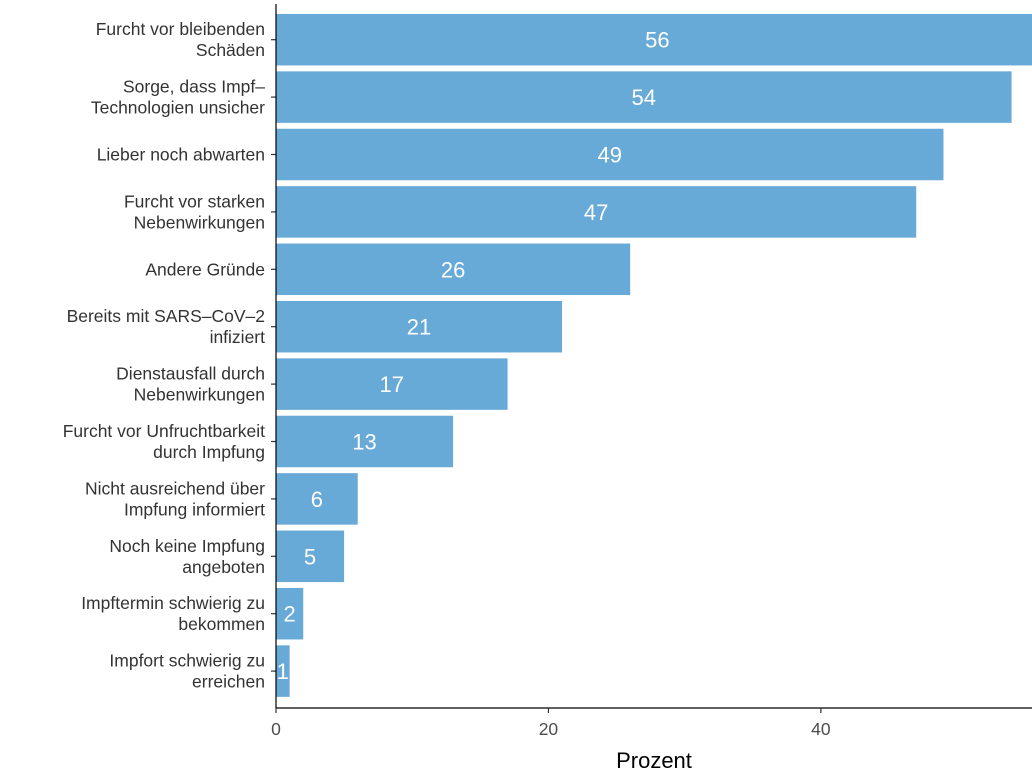 This screenshot has height=772, width=1032. What do you see at coordinates (651, 723) in the screenshot?
I see `x-axis: 0 20 40` at bounding box center [651, 723].